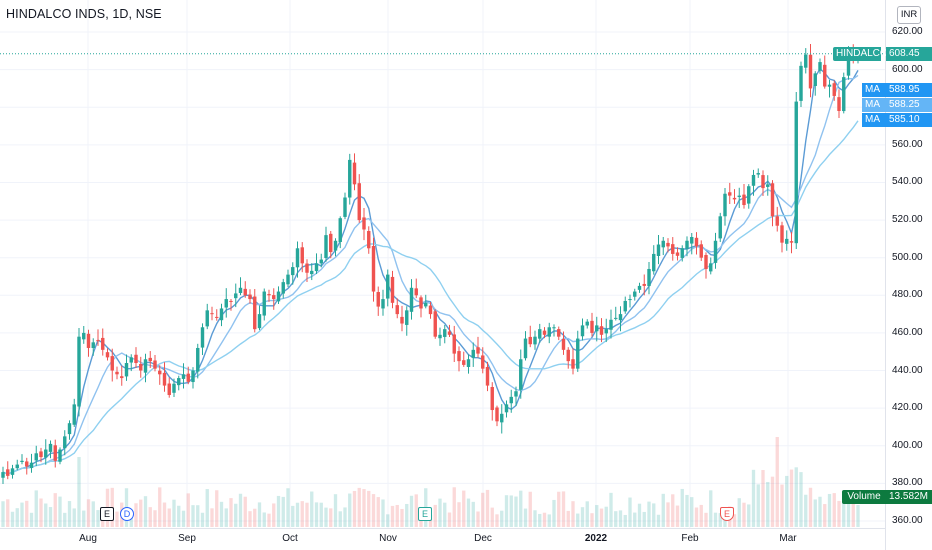  I want to click on earnings-event-icon-2: E, so click(425, 514).